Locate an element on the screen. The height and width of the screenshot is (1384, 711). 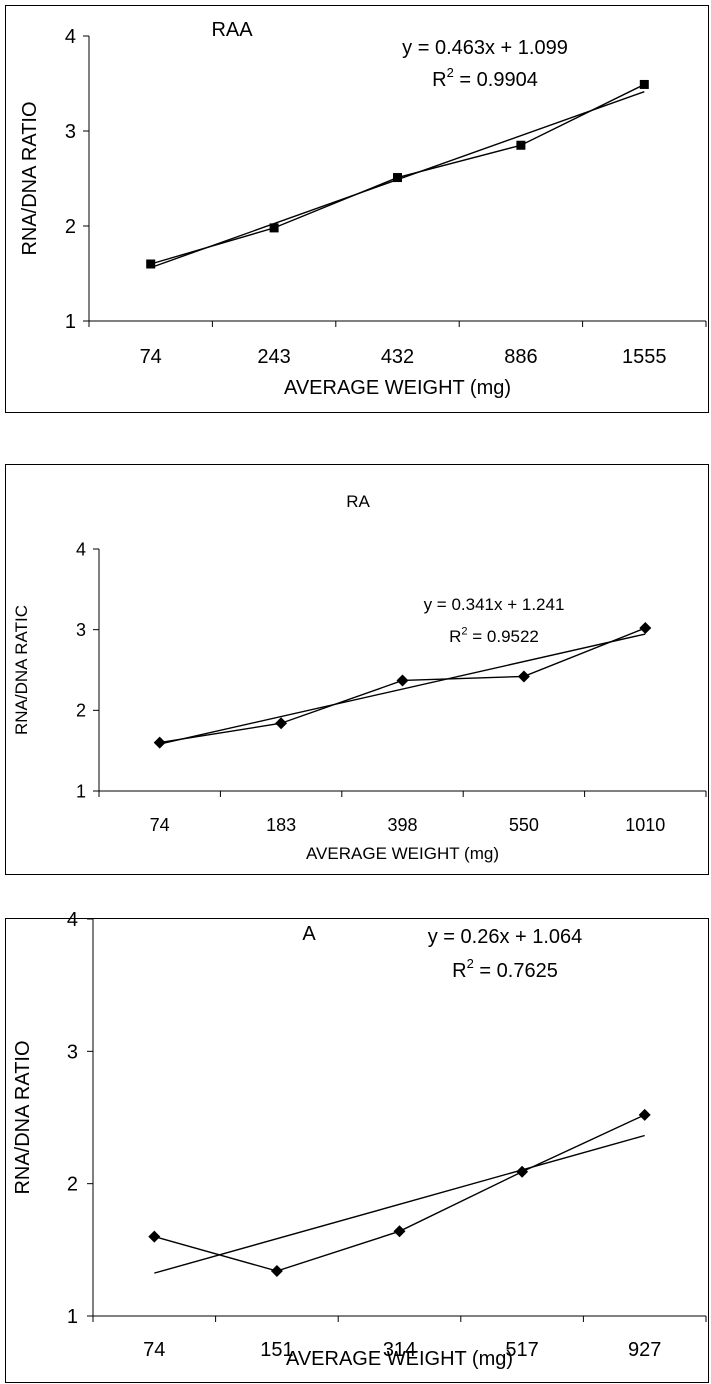
chart-title: A is located at coordinates (309, 934).